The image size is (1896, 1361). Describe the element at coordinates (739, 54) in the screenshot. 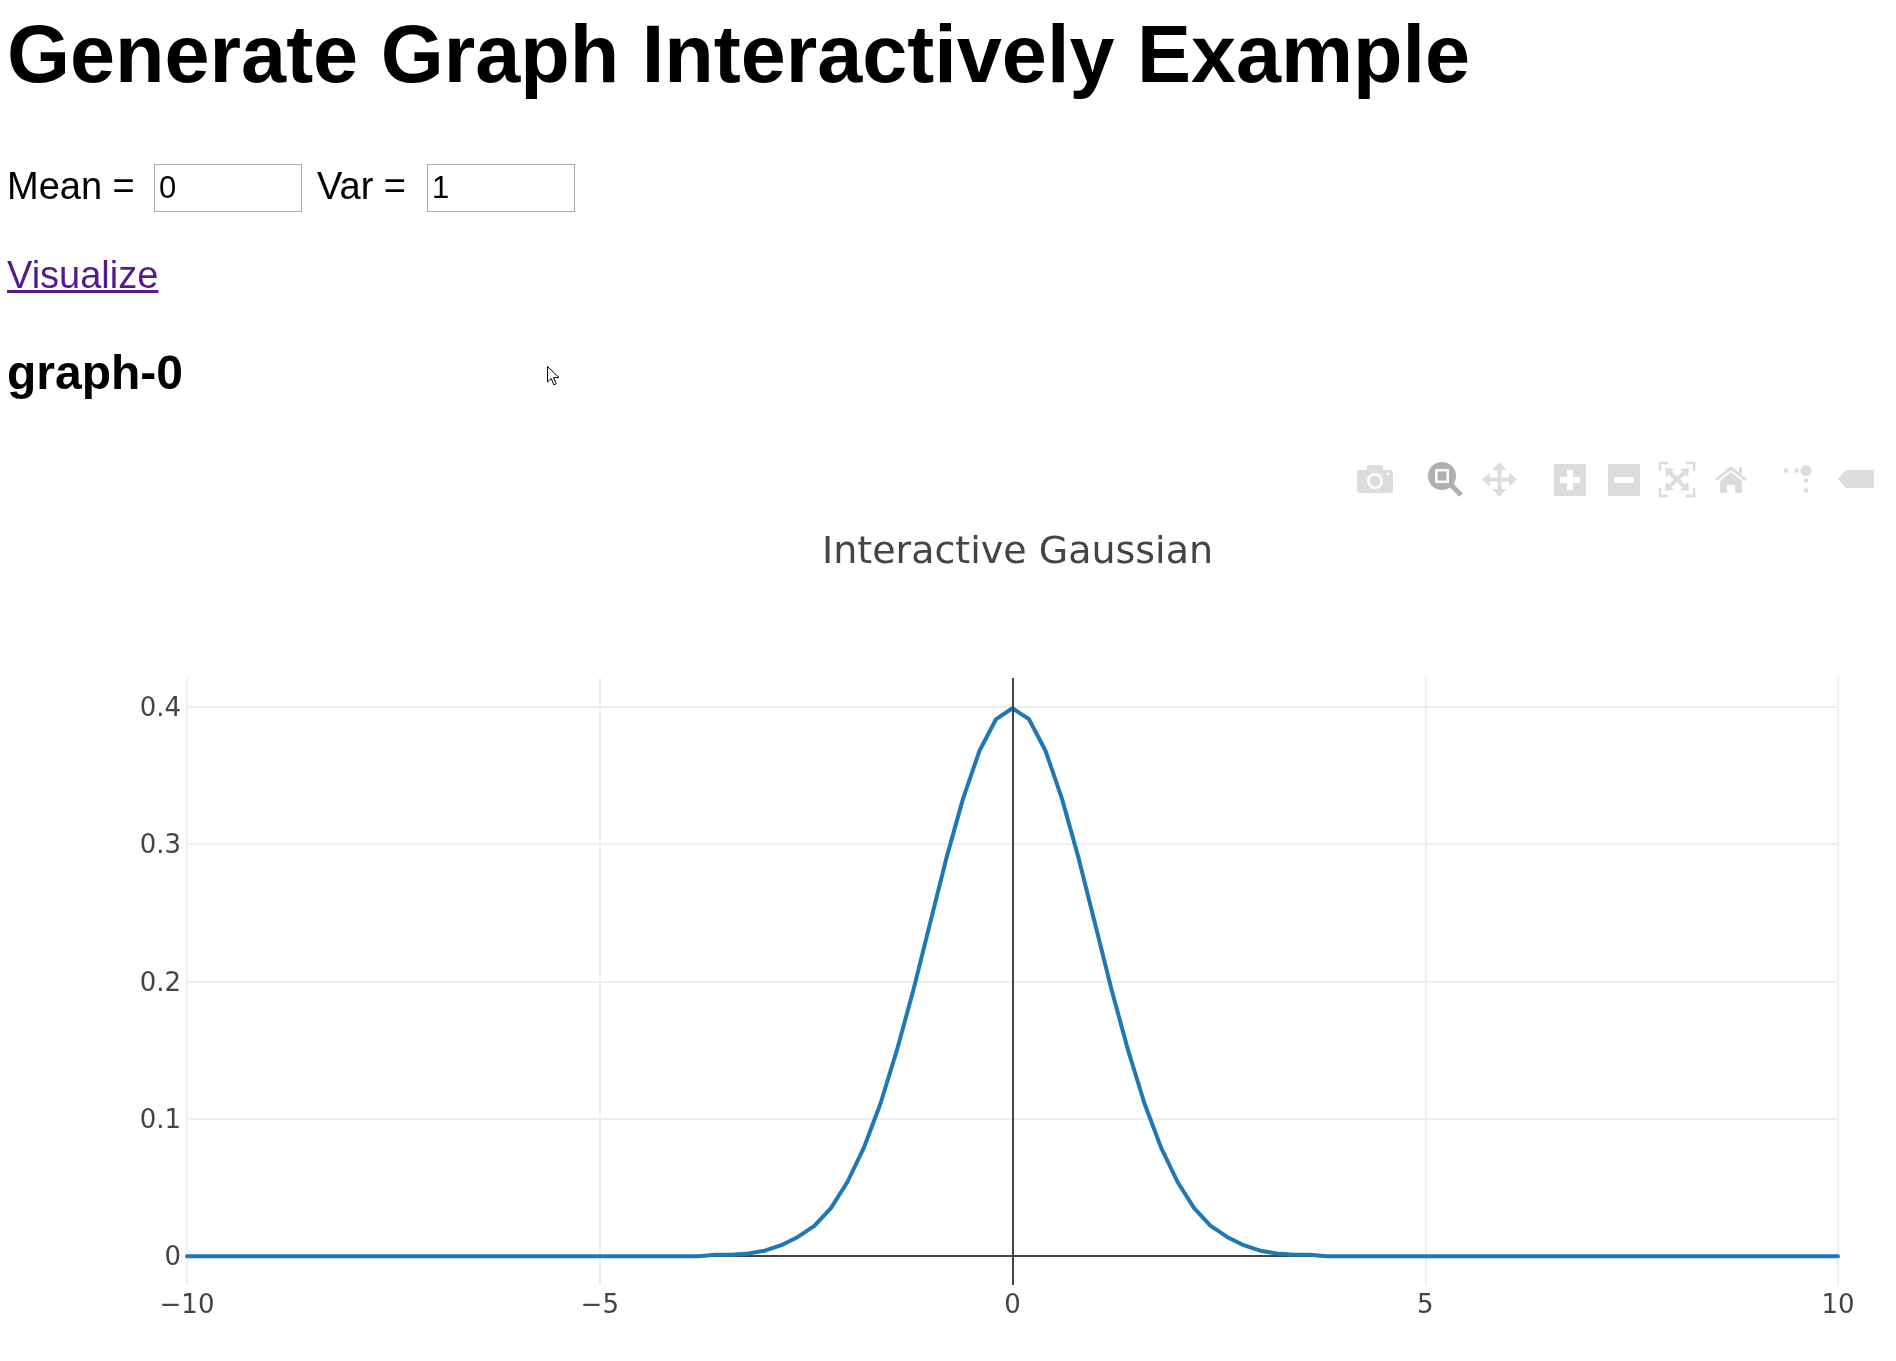

I see `text: Generate Graph Interactively Example` at that location.